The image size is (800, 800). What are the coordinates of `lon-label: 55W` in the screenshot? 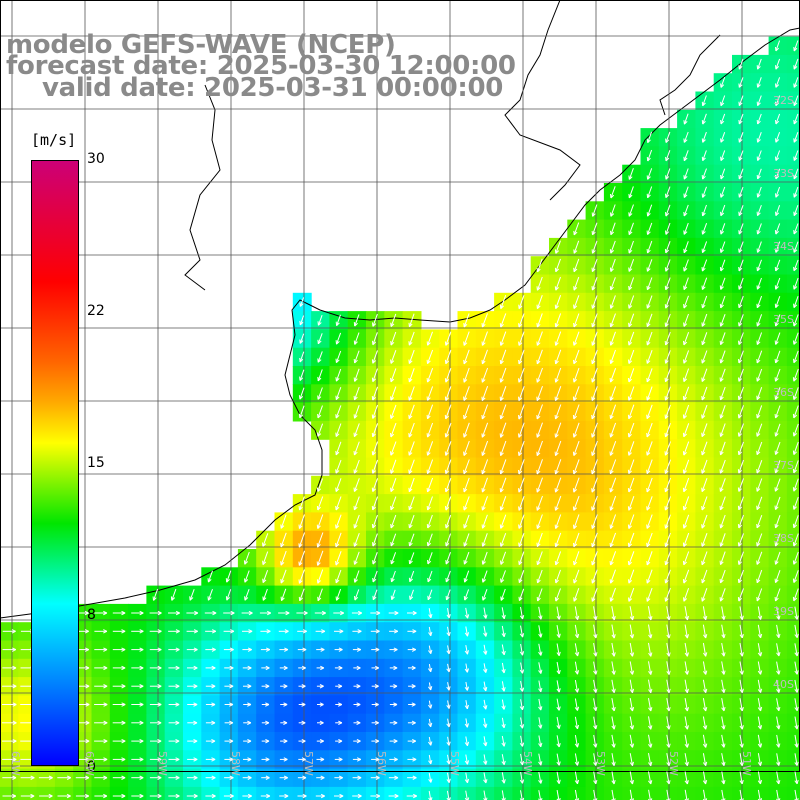 It's located at (454, 763).